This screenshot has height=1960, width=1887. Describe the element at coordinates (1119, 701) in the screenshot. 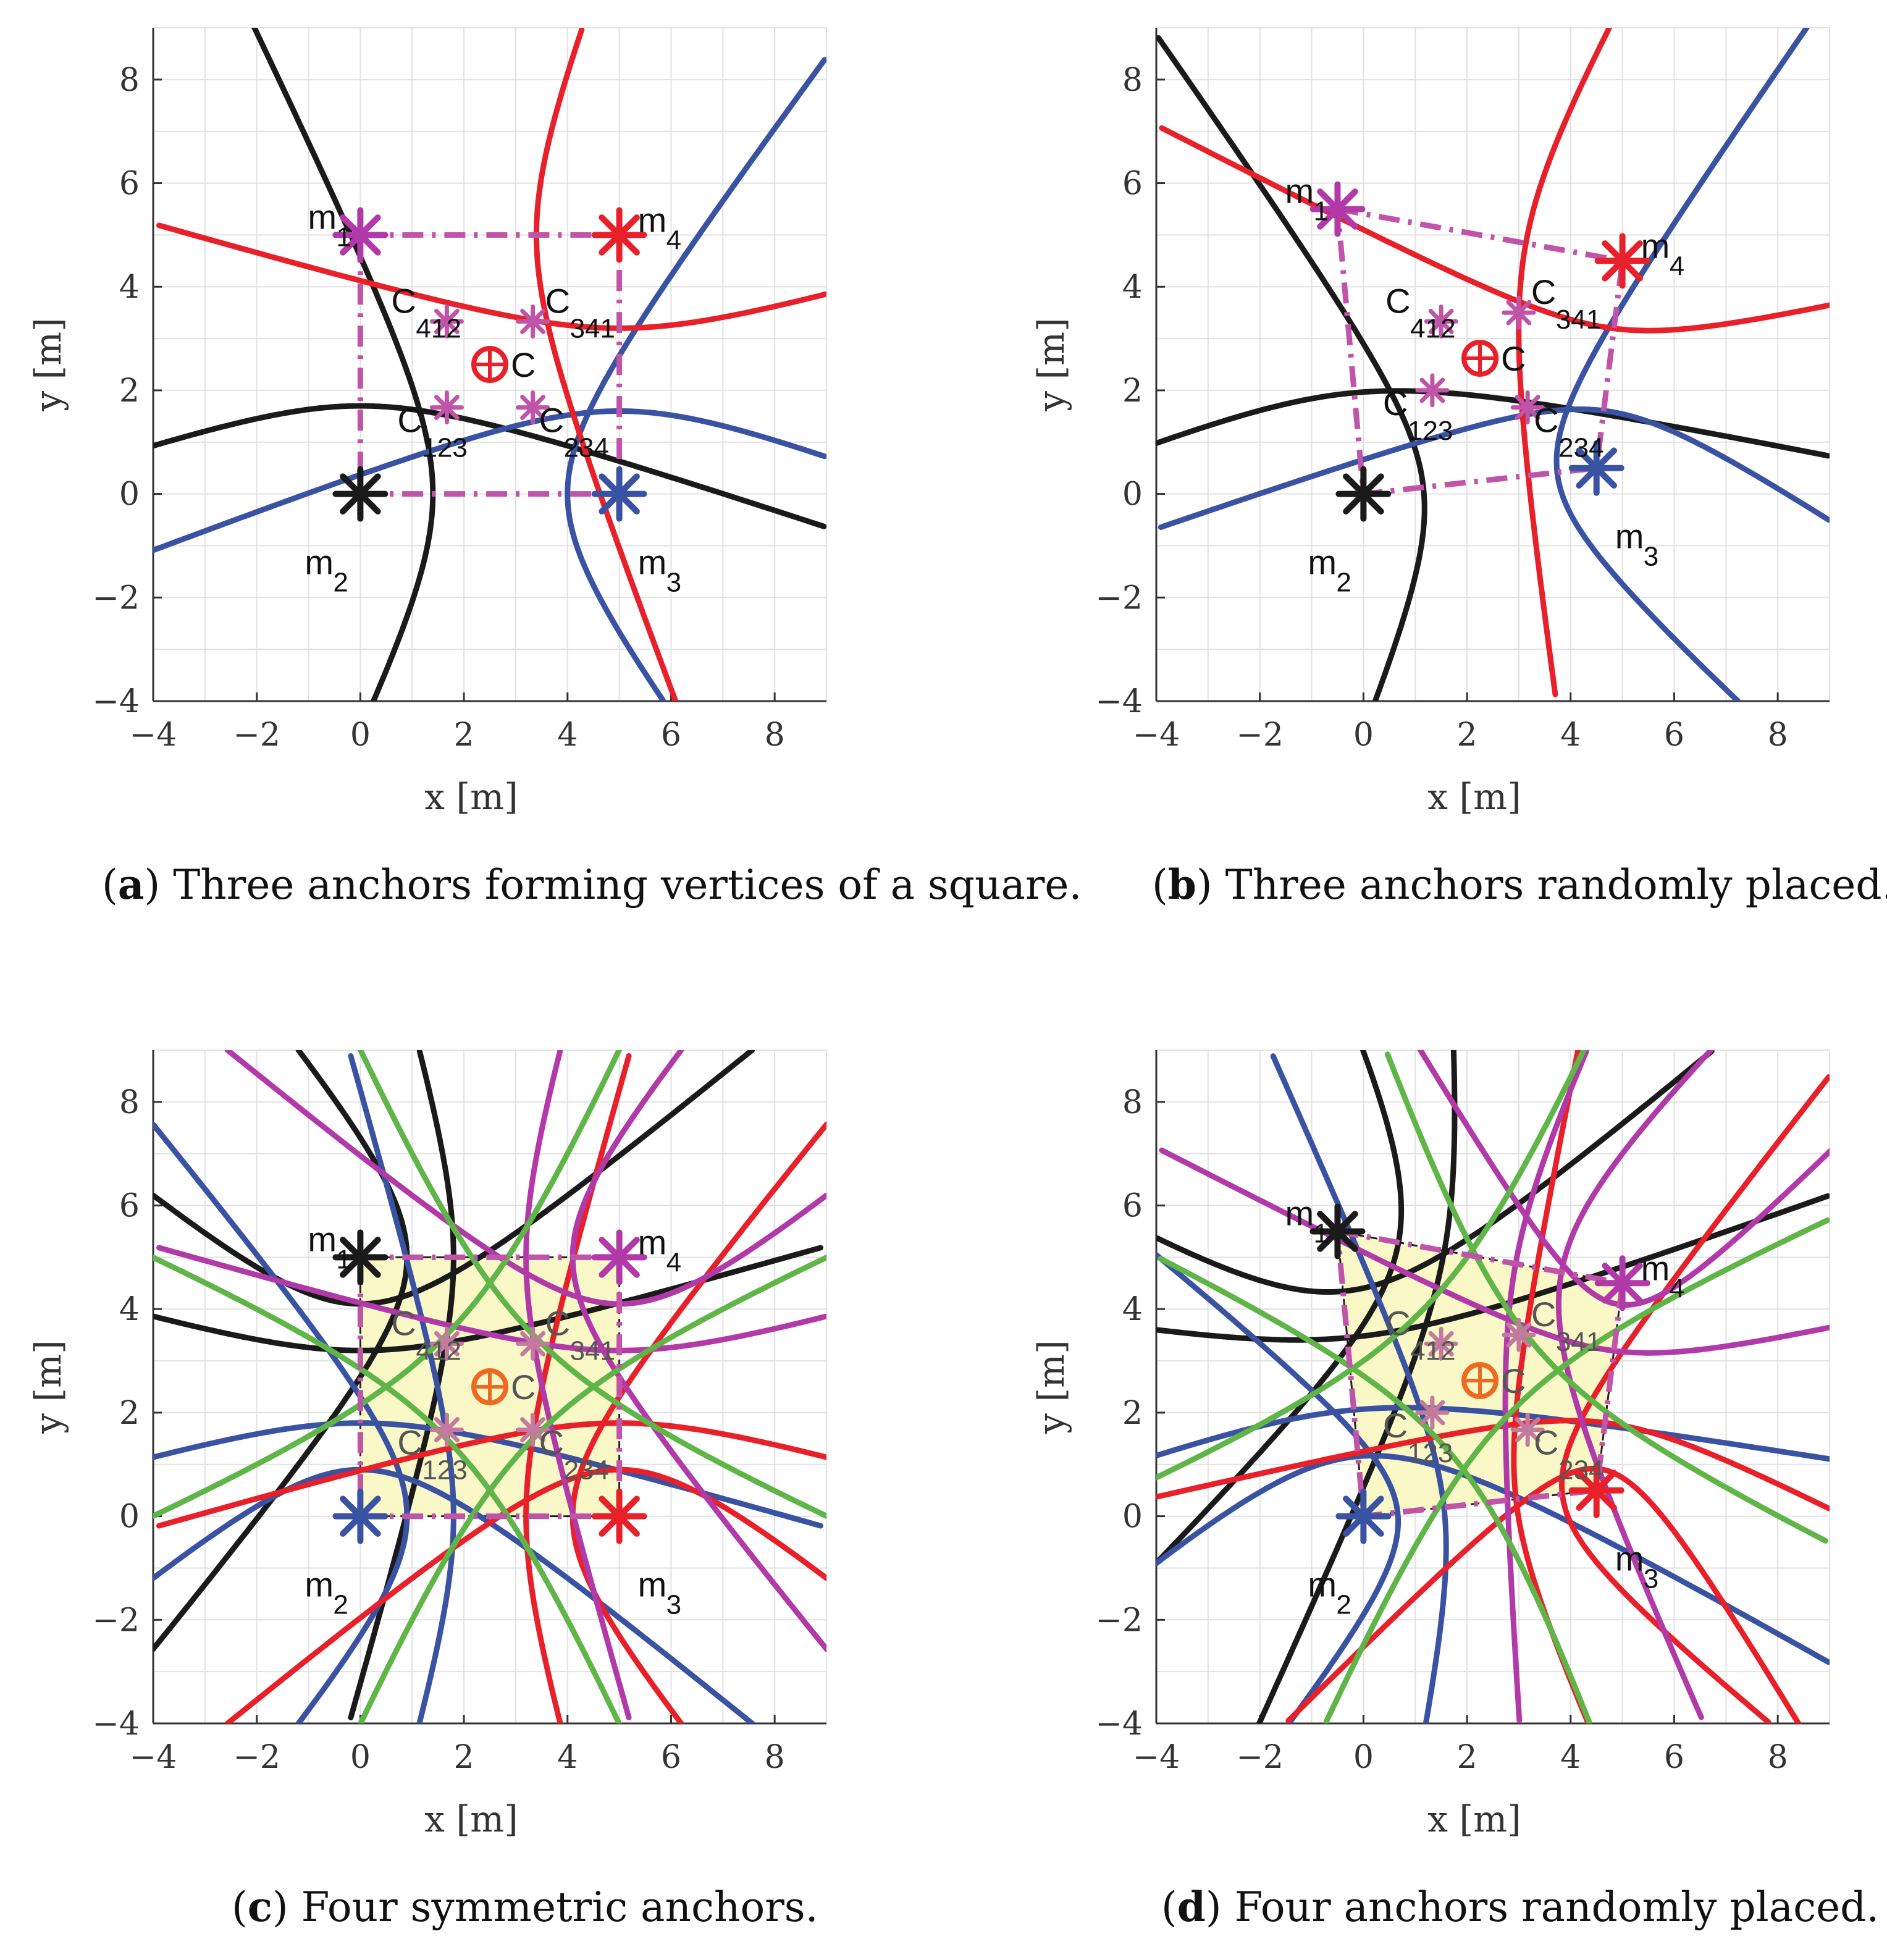

I see `y-tick-label: −4` at that location.